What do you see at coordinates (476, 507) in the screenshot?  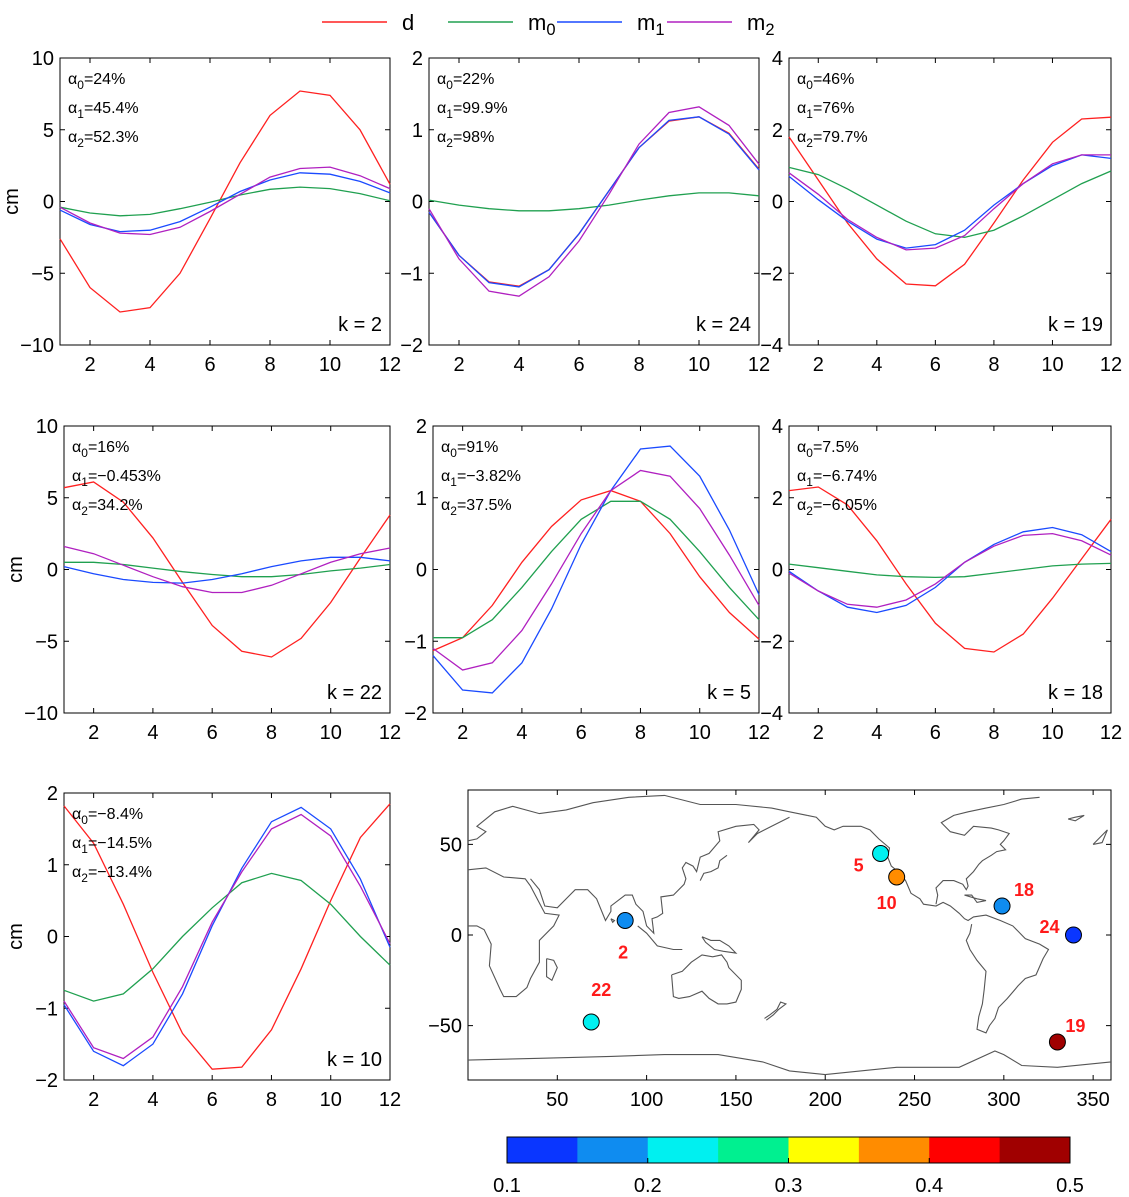 I see `alpha-label: α2=37.5%` at bounding box center [476, 507].